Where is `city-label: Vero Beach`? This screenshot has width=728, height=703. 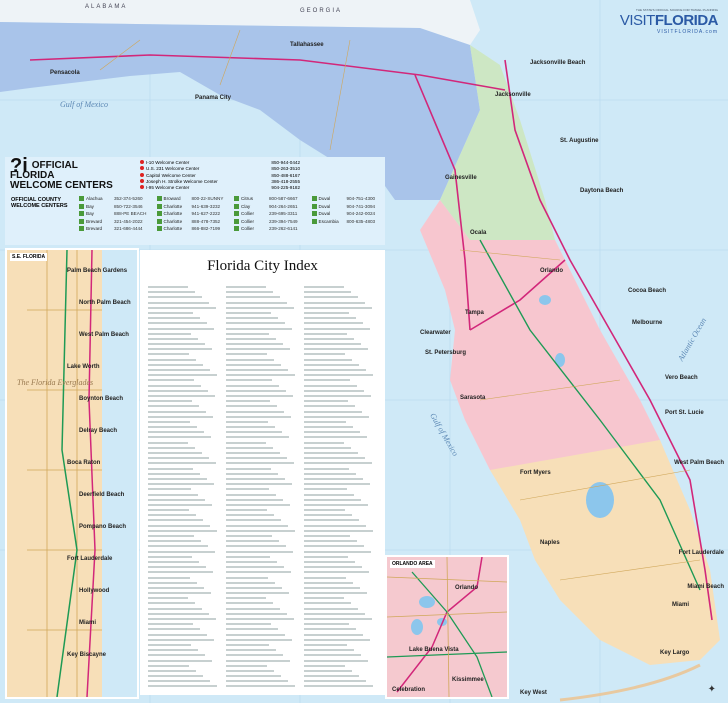 city-label: Vero Beach is located at coordinates (681, 378).